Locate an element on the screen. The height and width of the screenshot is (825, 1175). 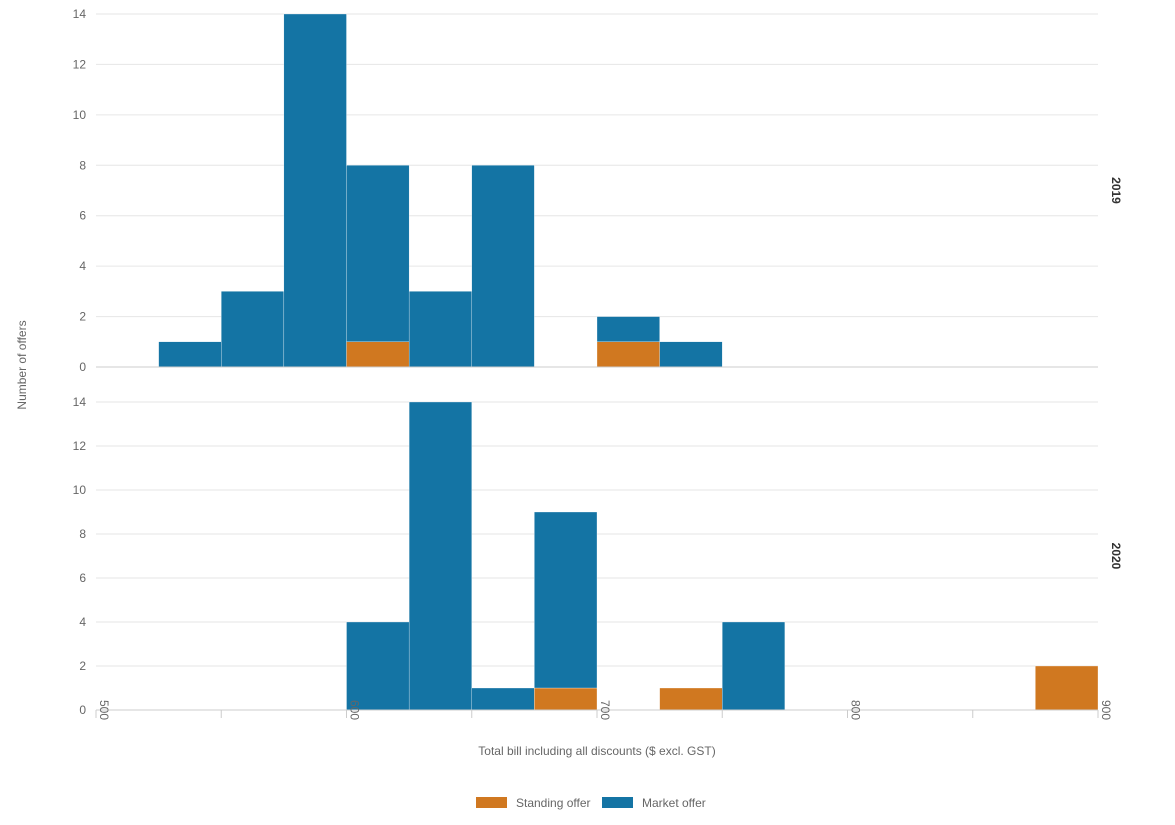
x-tick-label: 800 is located at coordinates (856, 710).